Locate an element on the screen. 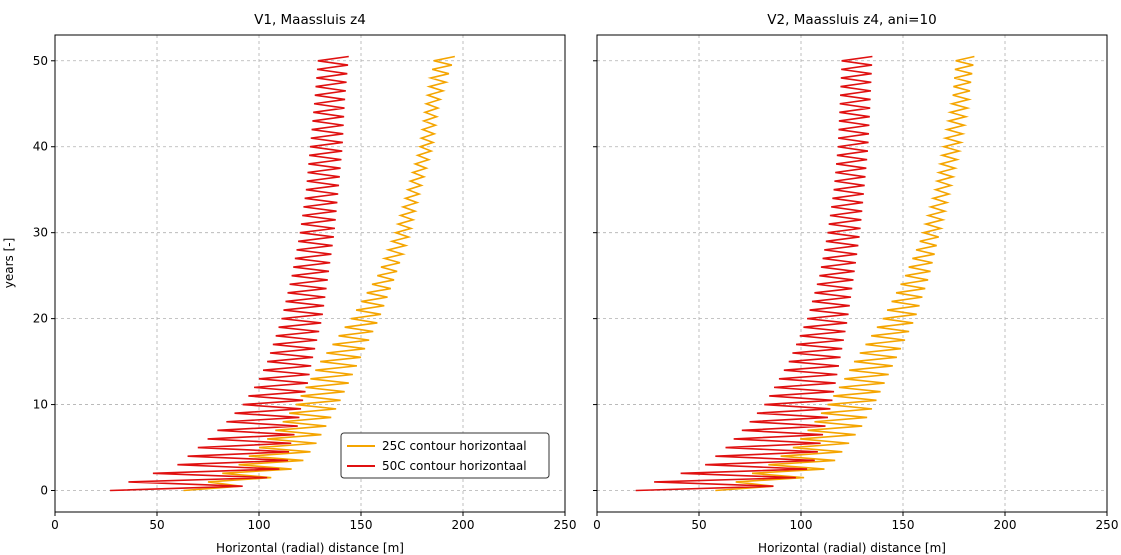 This screenshot has width=1121, height=555. panel-title: V2, Maassluis z4, ani=10 is located at coordinates (851, 20).